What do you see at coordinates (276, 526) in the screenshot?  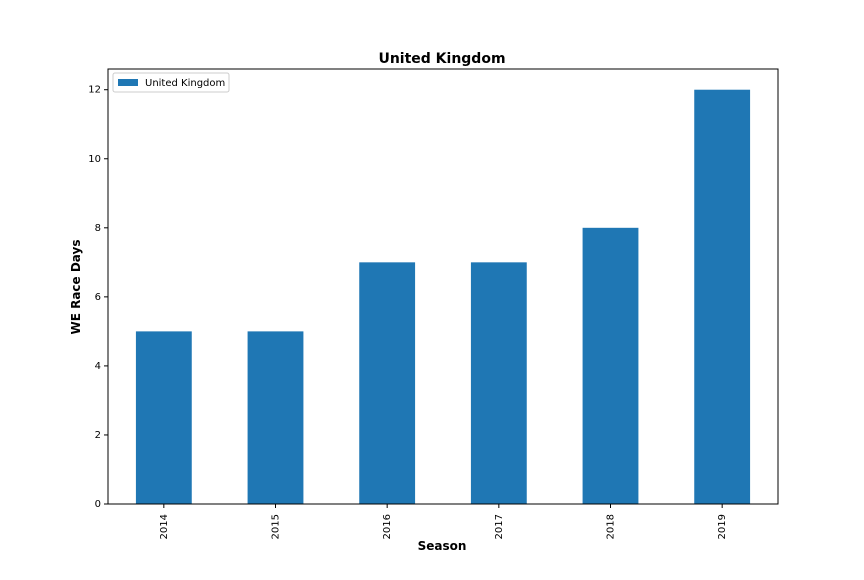 I see `x-tick-label: 2015` at bounding box center [276, 526].